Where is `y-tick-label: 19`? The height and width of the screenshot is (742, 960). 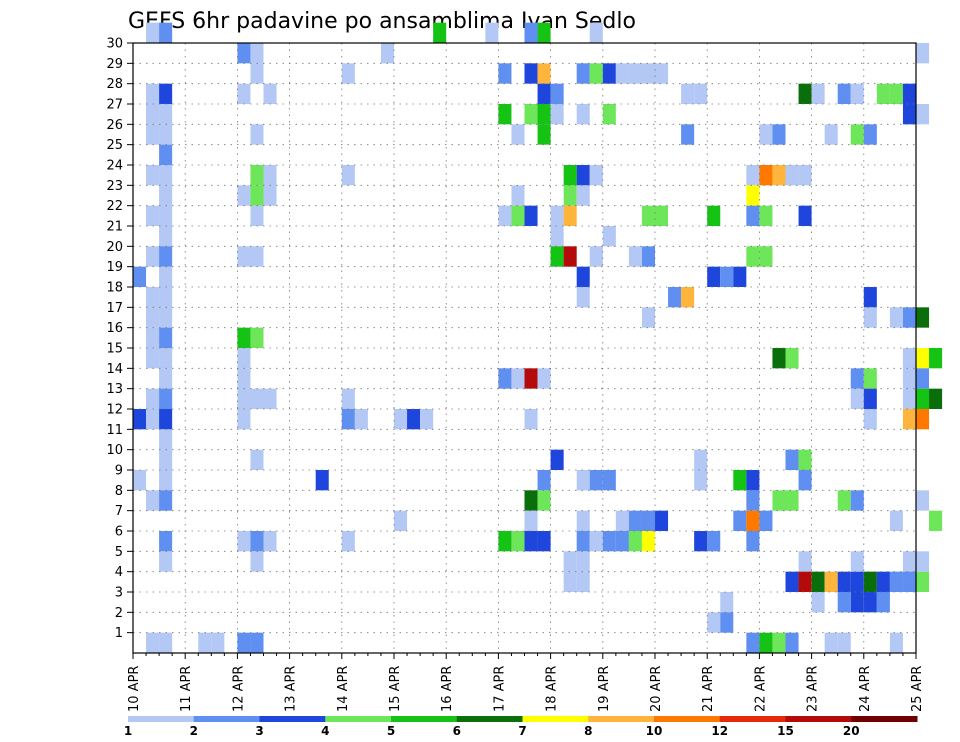
y-tick-label: 19 is located at coordinates (114, 267).